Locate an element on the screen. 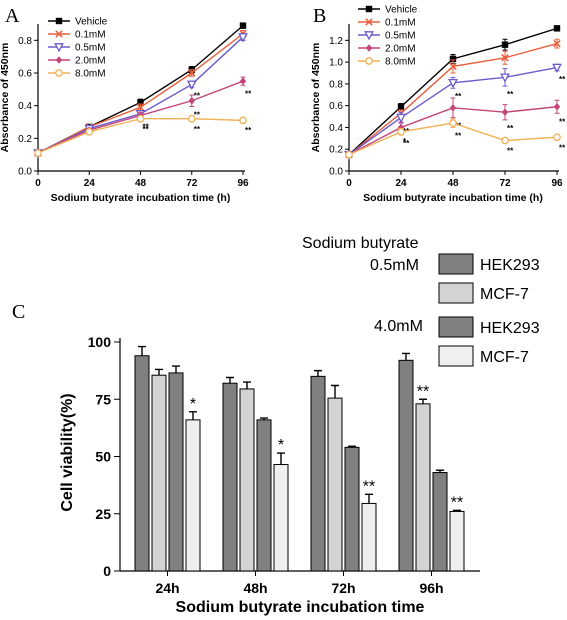 Image resolution: width=567 pixels, height=620 pixels. x-axis-label: Sodium butyrate incubation time is located at coordinates (300, 607).